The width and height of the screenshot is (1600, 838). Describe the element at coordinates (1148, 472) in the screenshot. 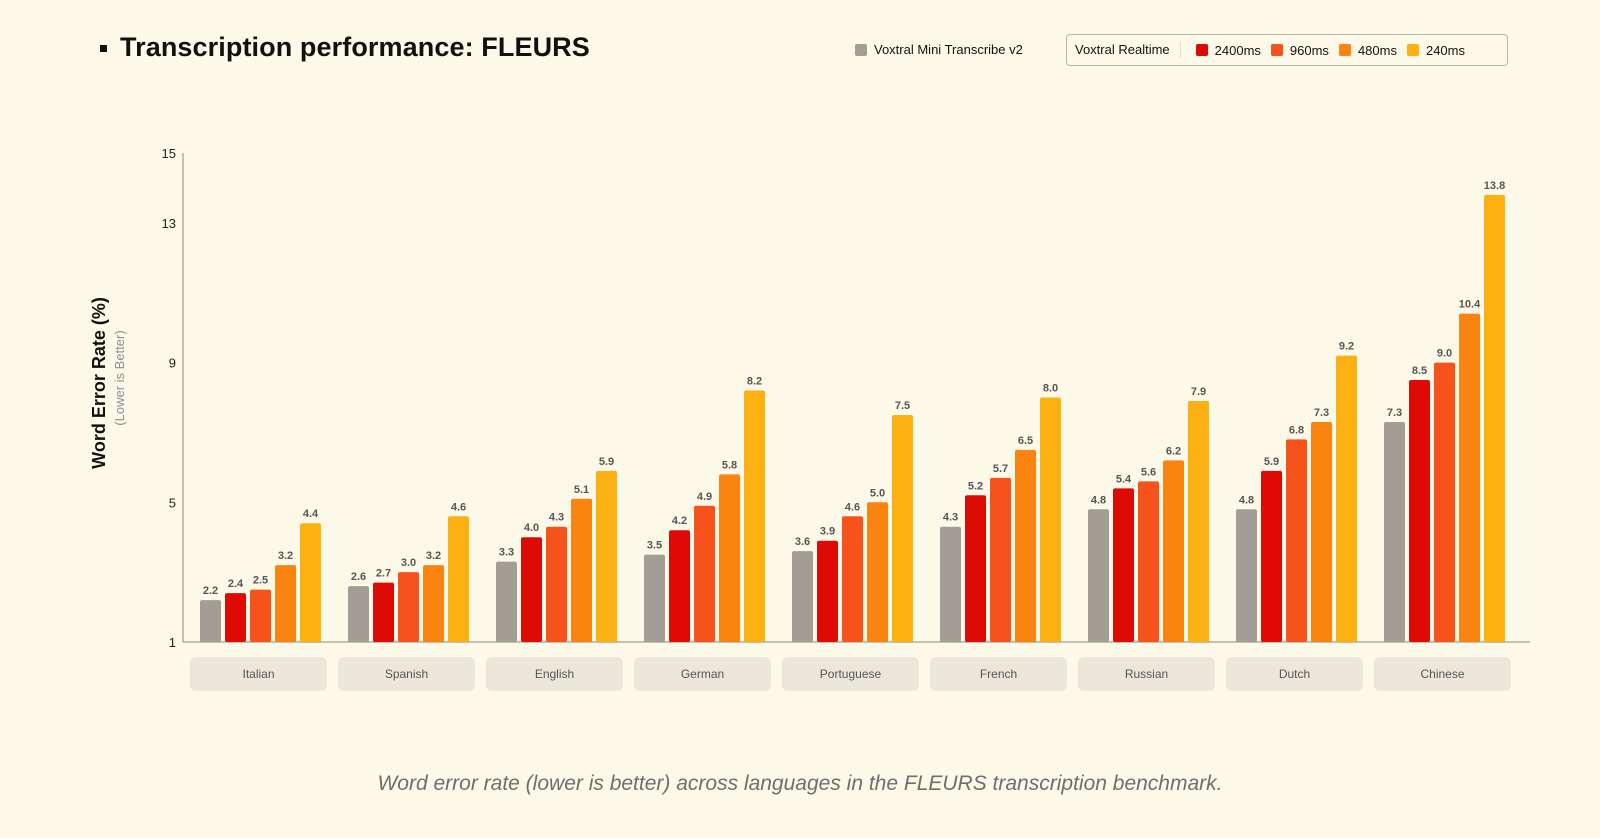

I see `data-label: 5.6` at that location.